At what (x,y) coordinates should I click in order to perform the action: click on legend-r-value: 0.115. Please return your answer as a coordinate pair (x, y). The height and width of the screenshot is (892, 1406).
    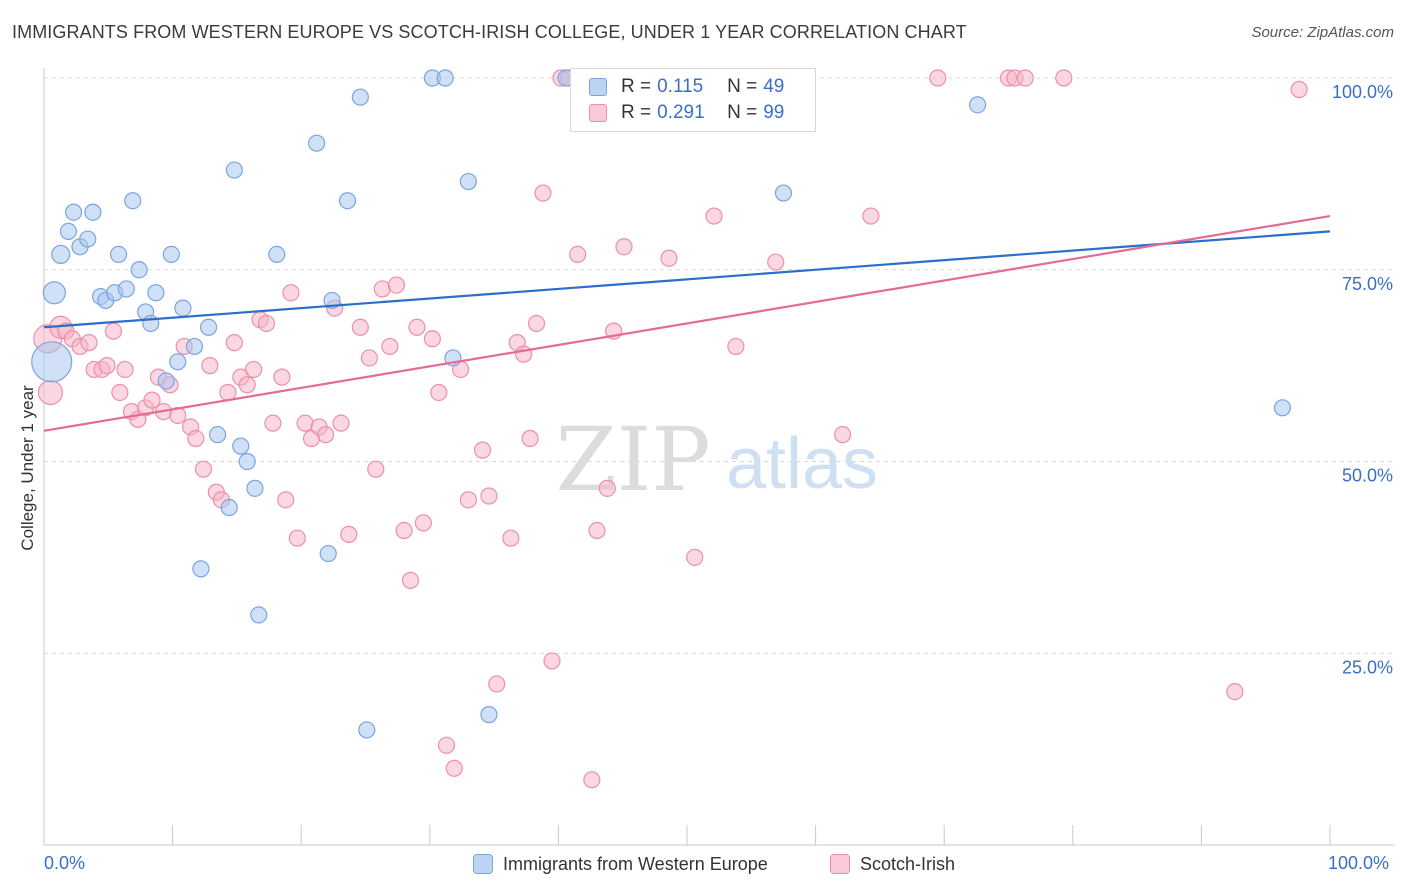
    Looking at the image, I should click on (680, 86).